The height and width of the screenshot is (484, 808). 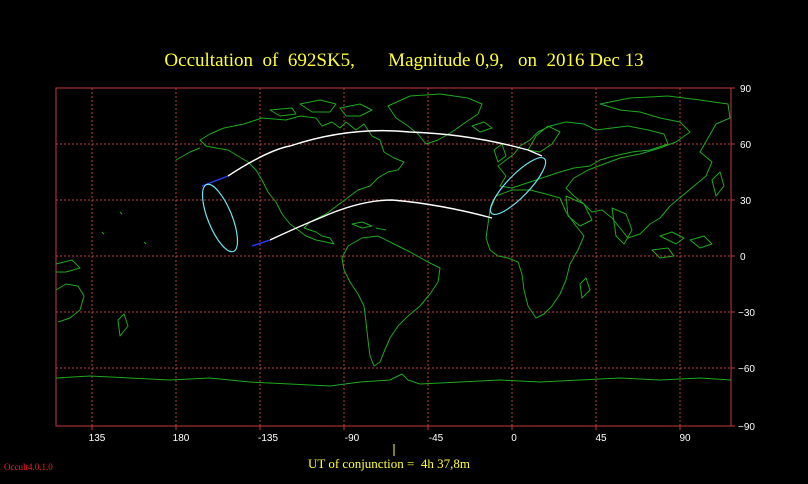 I want to click on europe-coast, so click(x=583, y=155).